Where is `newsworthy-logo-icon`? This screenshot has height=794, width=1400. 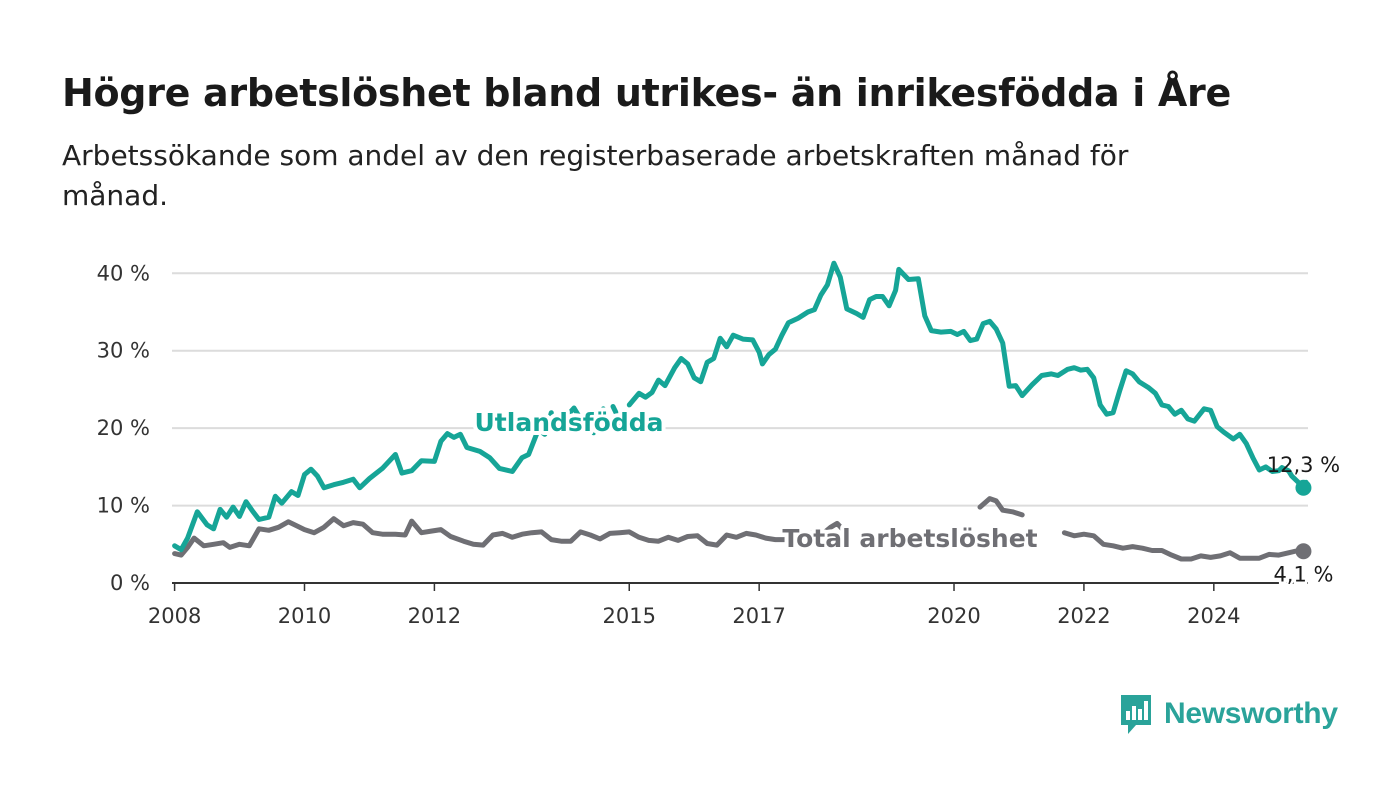
newsworthy-logo-icon is located at coordinates (1136, 714).